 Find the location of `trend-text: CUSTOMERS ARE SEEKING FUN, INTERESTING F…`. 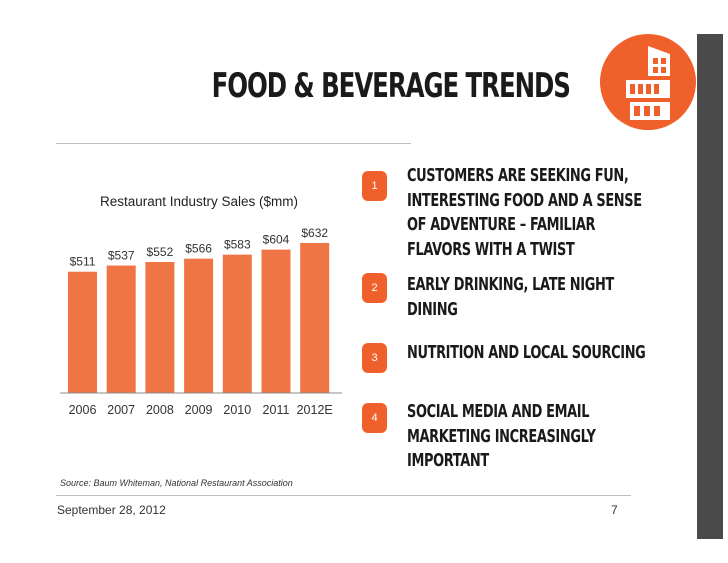

trend-text: CUSTOMERS ARE SEEKING FUN, INTERESTING F… is located at coordinates (524, 213).